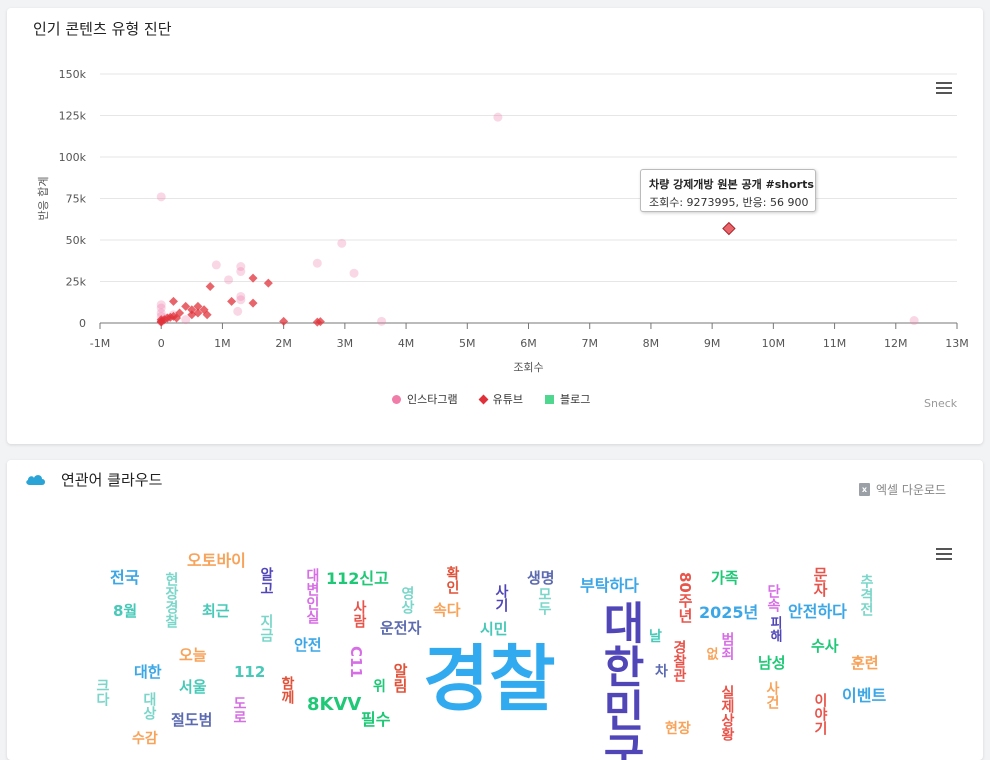 The height and width of the screenshot is (760, 990). Describe the element at coordinates (356, 662) in the screenshot. I see `cloud-word: C11` at that location.